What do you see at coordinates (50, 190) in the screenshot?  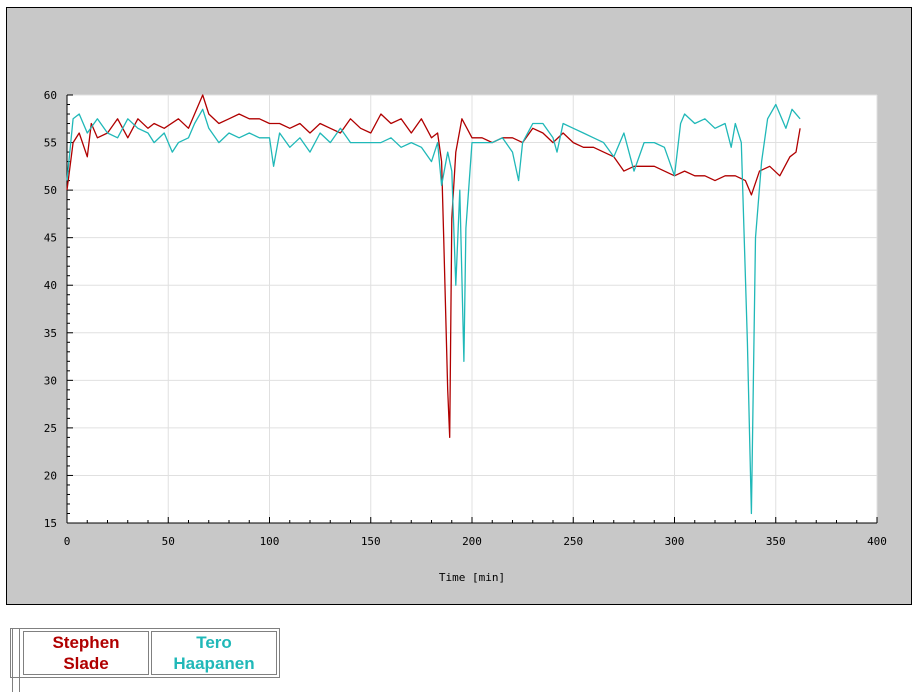 I see `y-tick-label: 50` at bounding box center [50, 190].